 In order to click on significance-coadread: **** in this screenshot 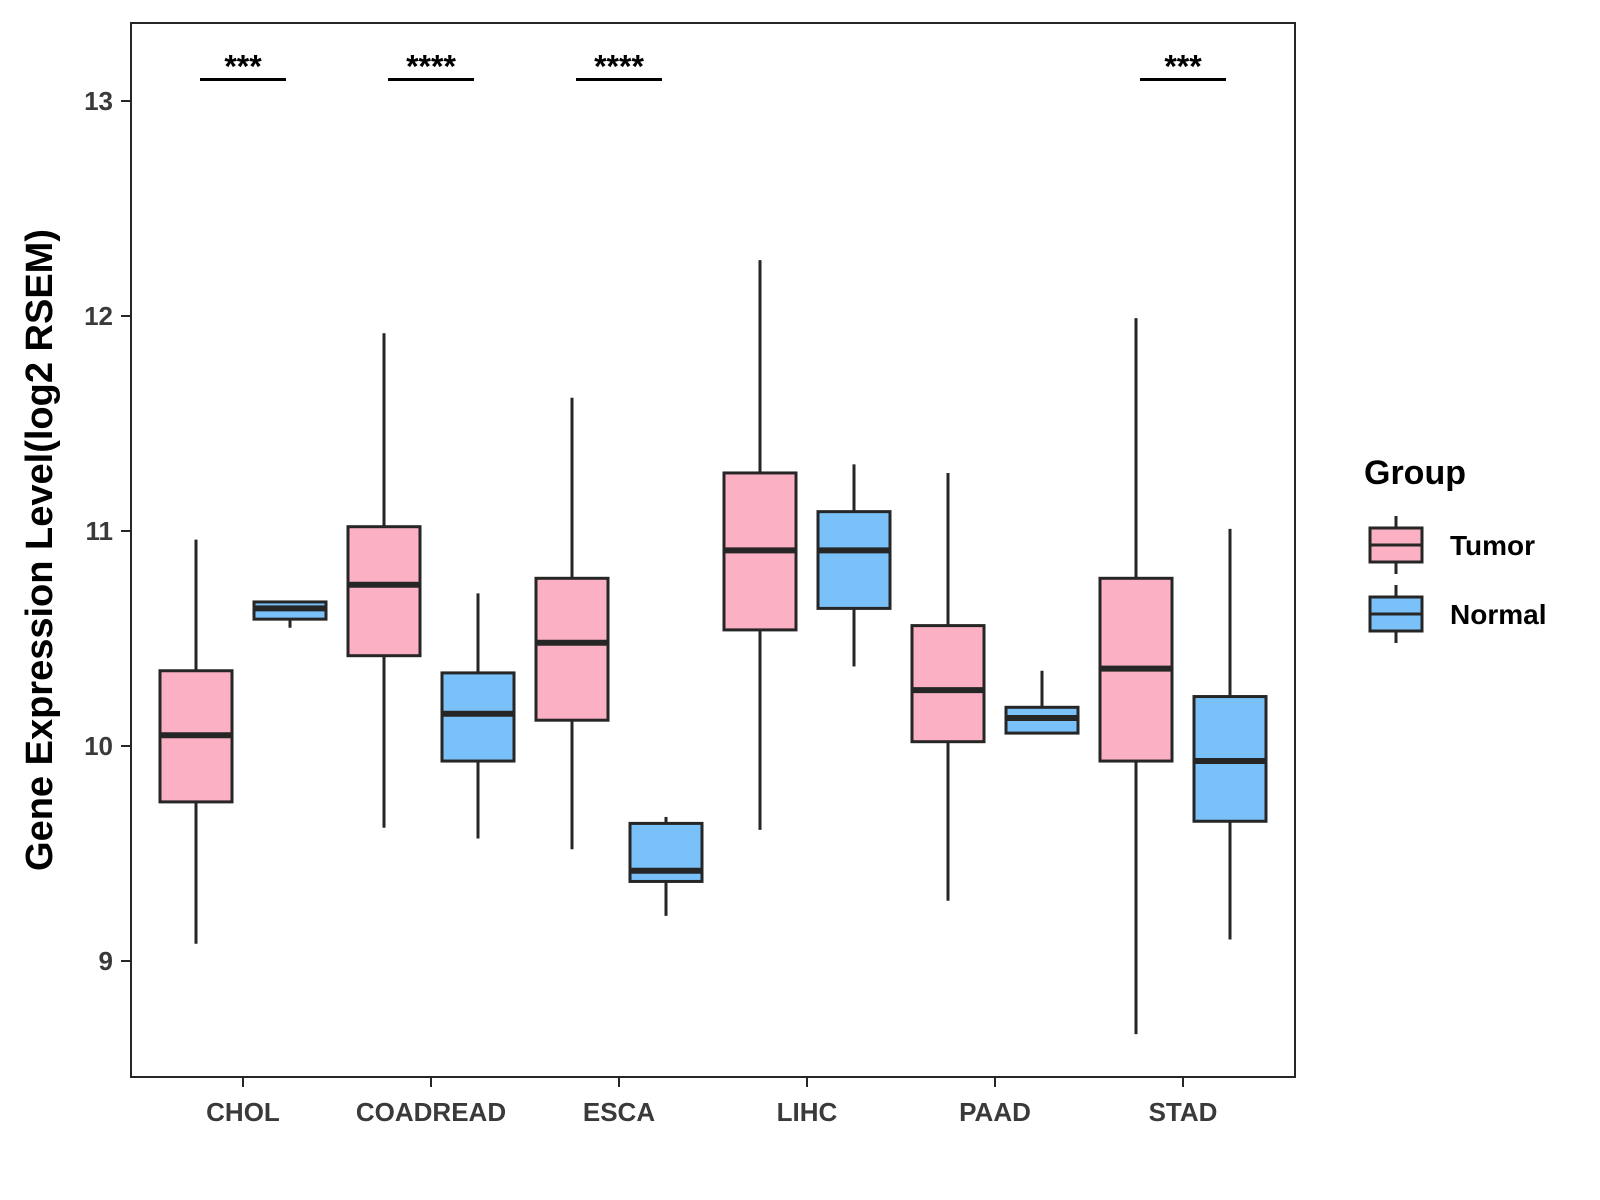, I will do `click(431, 67)`.